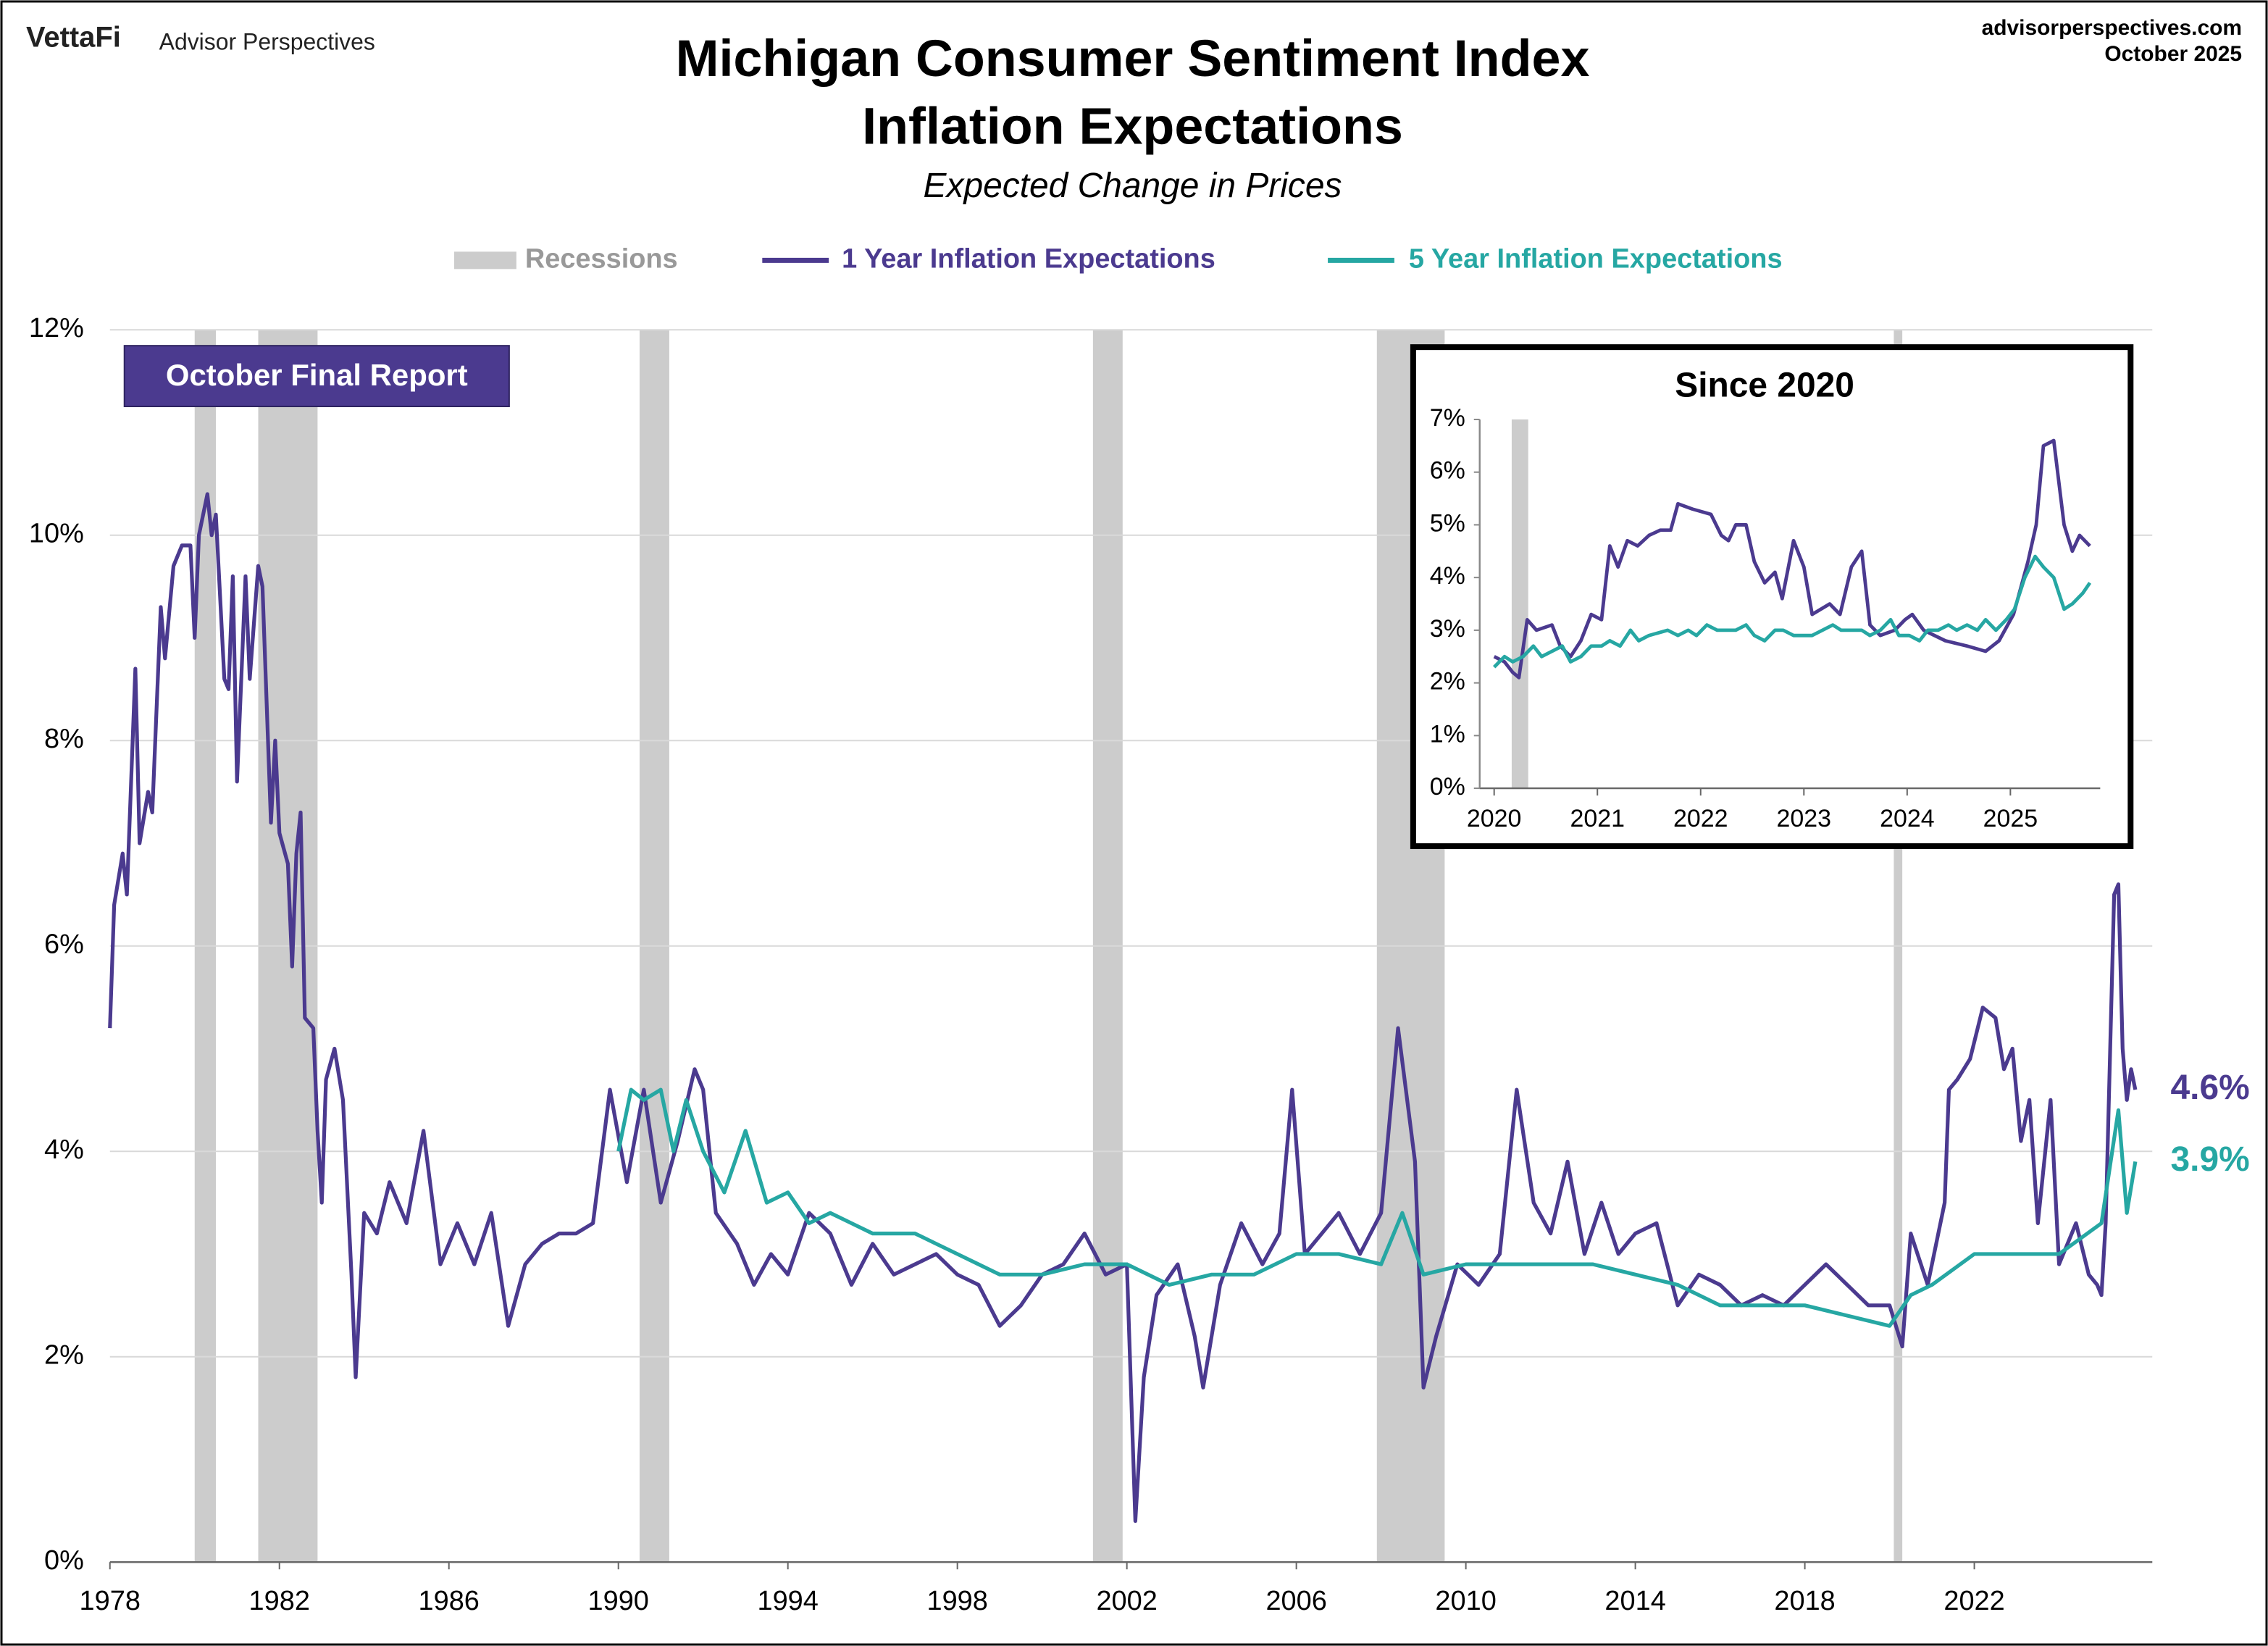  Describe the element at coordinates (1127, 1601) in the screenshot. I see `x-tick-label: 2002` at that location.